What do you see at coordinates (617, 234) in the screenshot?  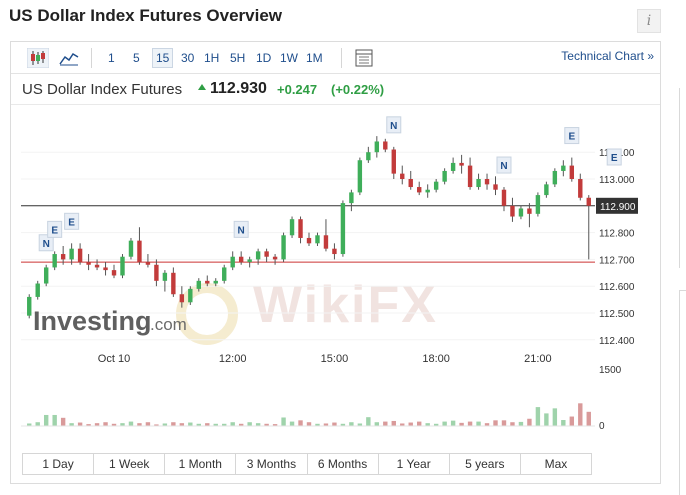 I see `y-tick-label: 112.800` at bounding box center [617, 234].